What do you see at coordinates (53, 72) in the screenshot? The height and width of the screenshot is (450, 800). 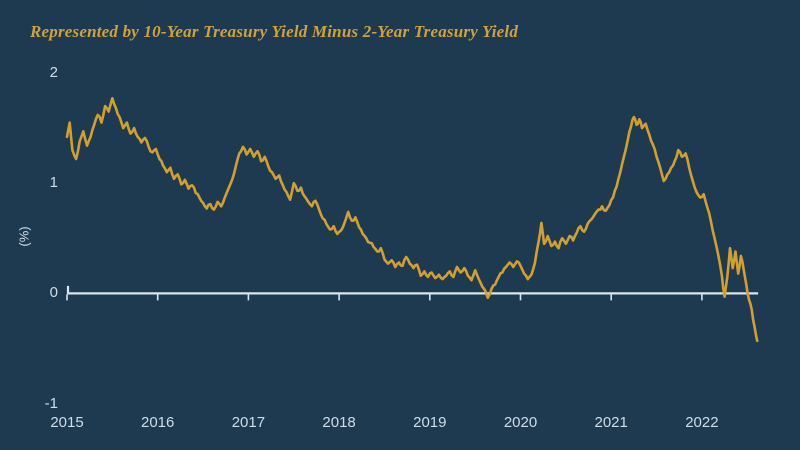 I see `y-tick-label: 2` at bounding box center [53, 72].